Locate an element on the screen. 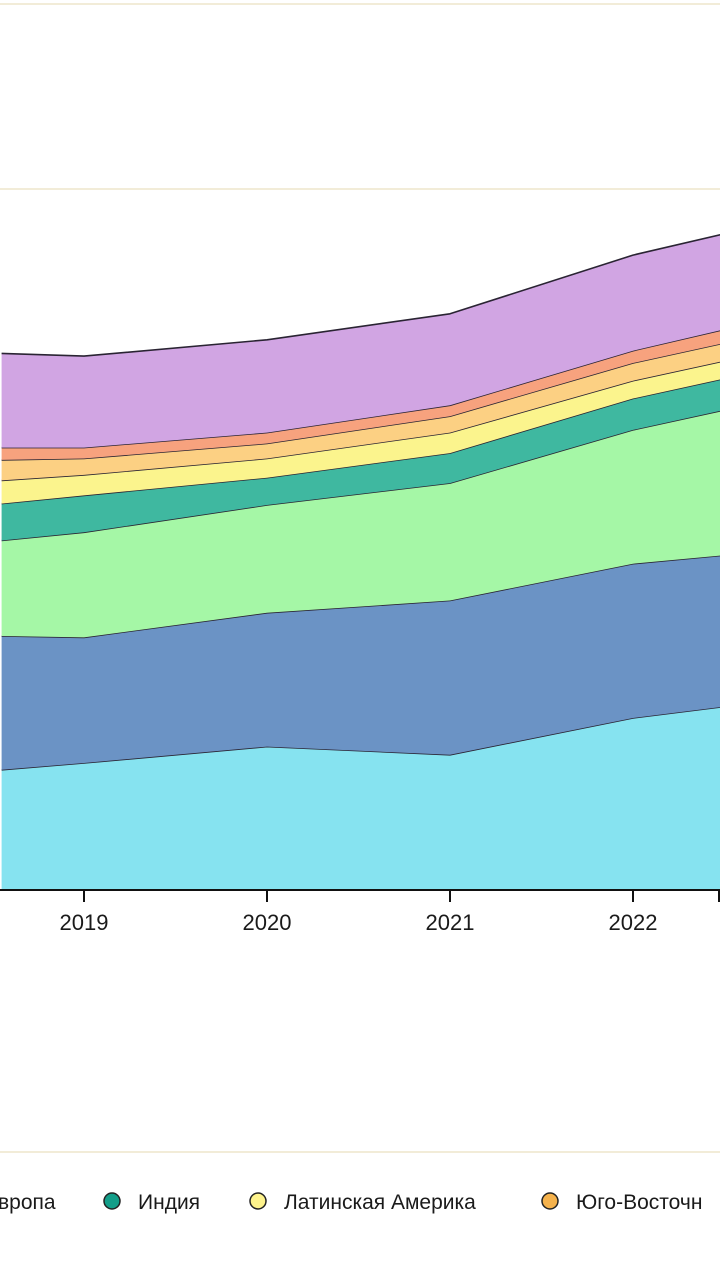  legend-label: Юго-Восточн is located at coordinates (639, 1202).